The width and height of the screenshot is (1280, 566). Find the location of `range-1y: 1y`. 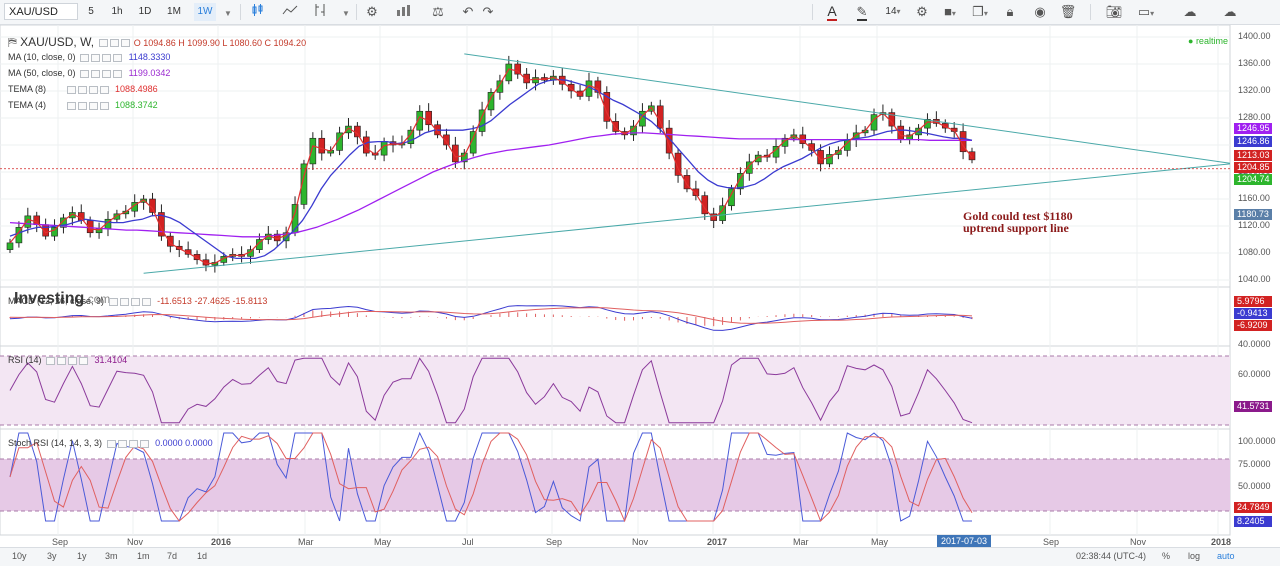

range-1y: 1y is located at coordinates (82, 556).